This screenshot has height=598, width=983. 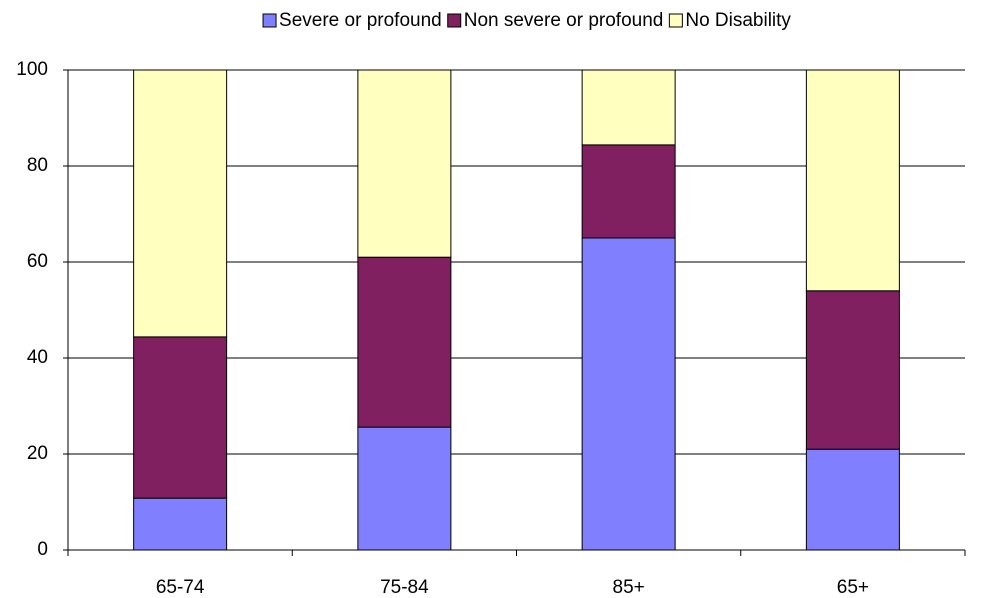 What do you see at coordinates (564, 20) in the screenshot?
I see `legend-label: Non severe or profound` at bounding box center [564, 20].